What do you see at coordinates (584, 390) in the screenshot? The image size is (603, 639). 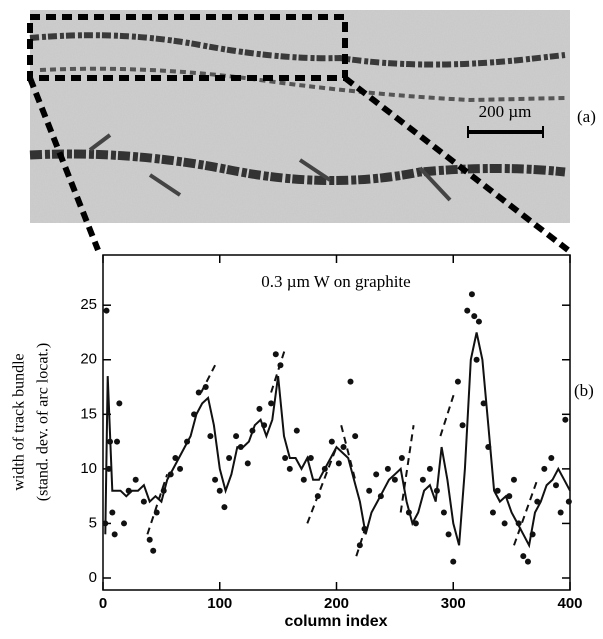 I see `panel-label: (b)` at bounding box center [584, 390].